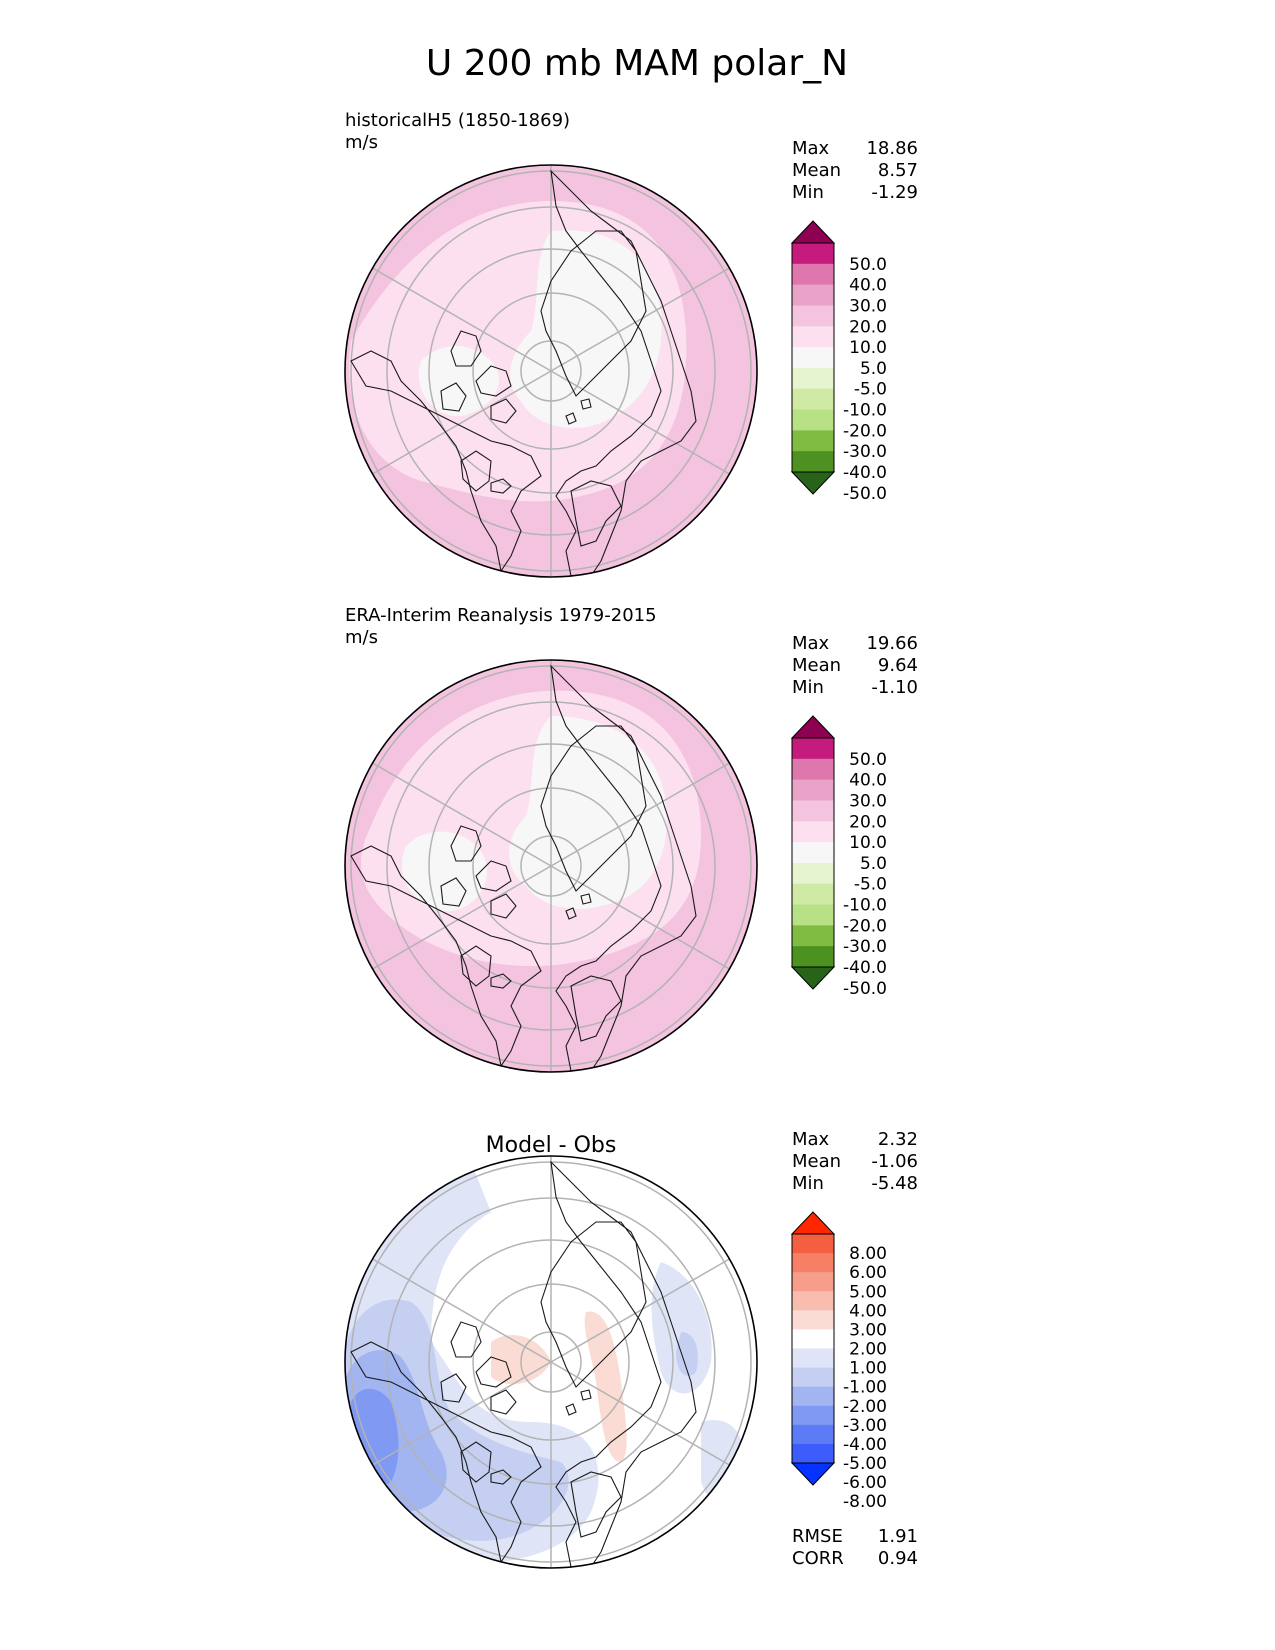 Image resolution: width=1275 pixels, height=1650 pixels. Describe the element at coordinates (501, 615) in the screenshot. I see `panel-title: ERA-Interim Reanalysis 1979-2015` at that location.